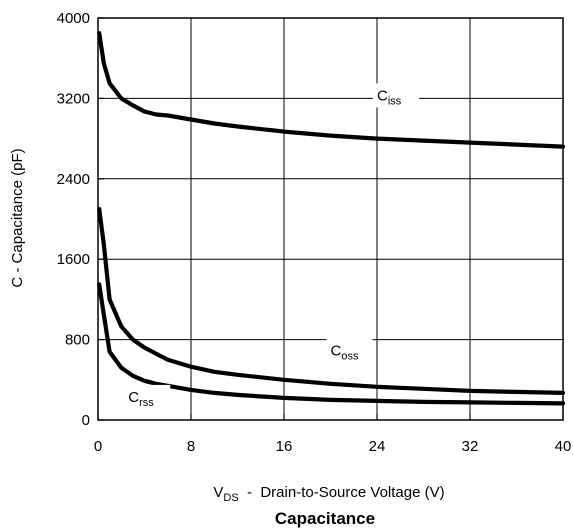 This screenshot has height=529, width=573. I want to click on series-label-sub: oss, so click(350, 357).